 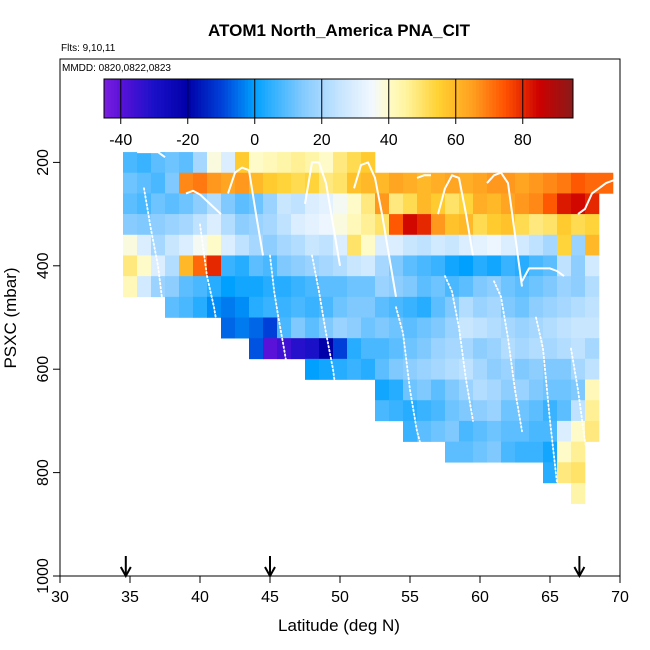 What do you see at coordinates (10, 317) in the screenshot?
I see `y-axis-label: PSXC (mbar)` at bounding box center [10, 317].